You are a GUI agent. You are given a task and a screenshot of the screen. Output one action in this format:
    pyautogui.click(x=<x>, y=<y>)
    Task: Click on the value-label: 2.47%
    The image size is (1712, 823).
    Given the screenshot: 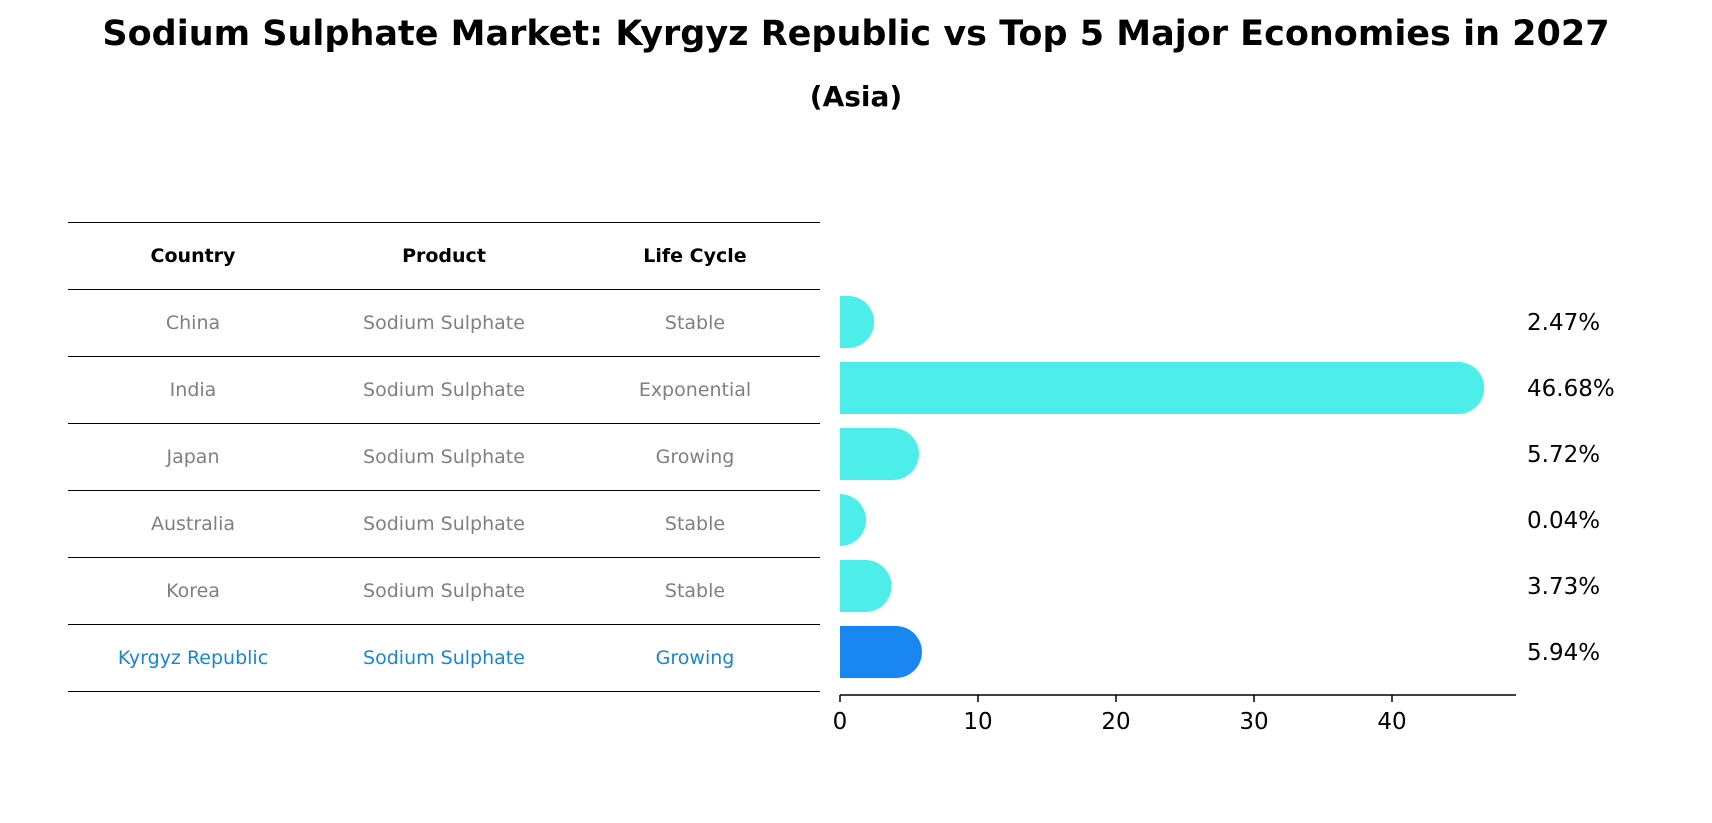 What is the action you would take?
    pyautogui.click(x=1563, y=323)
    